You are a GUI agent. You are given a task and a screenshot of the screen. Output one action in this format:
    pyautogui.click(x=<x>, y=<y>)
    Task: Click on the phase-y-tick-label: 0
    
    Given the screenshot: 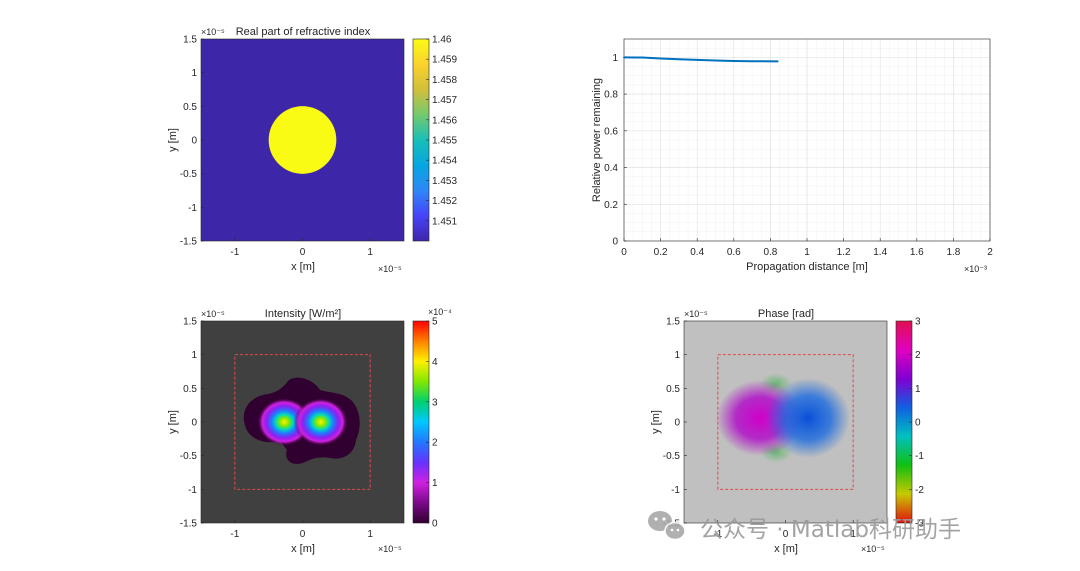 What is the action you would take?
    pyautogui.click(x=677, y=423)
    